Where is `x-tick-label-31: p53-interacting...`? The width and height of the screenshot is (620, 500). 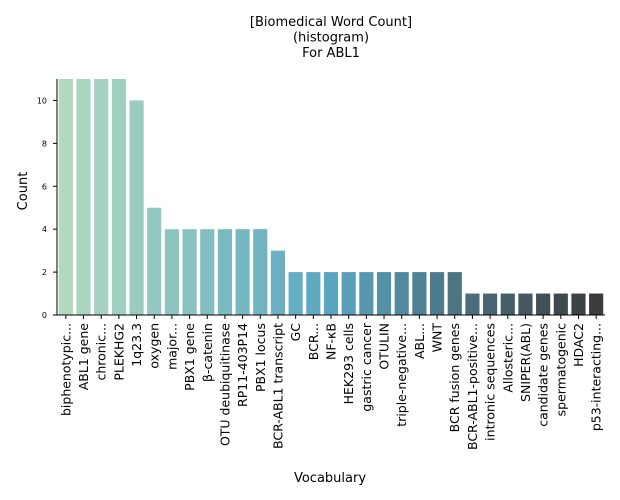
x-tick-label-31: p53-interacting... is located at coordinates (596, 377).